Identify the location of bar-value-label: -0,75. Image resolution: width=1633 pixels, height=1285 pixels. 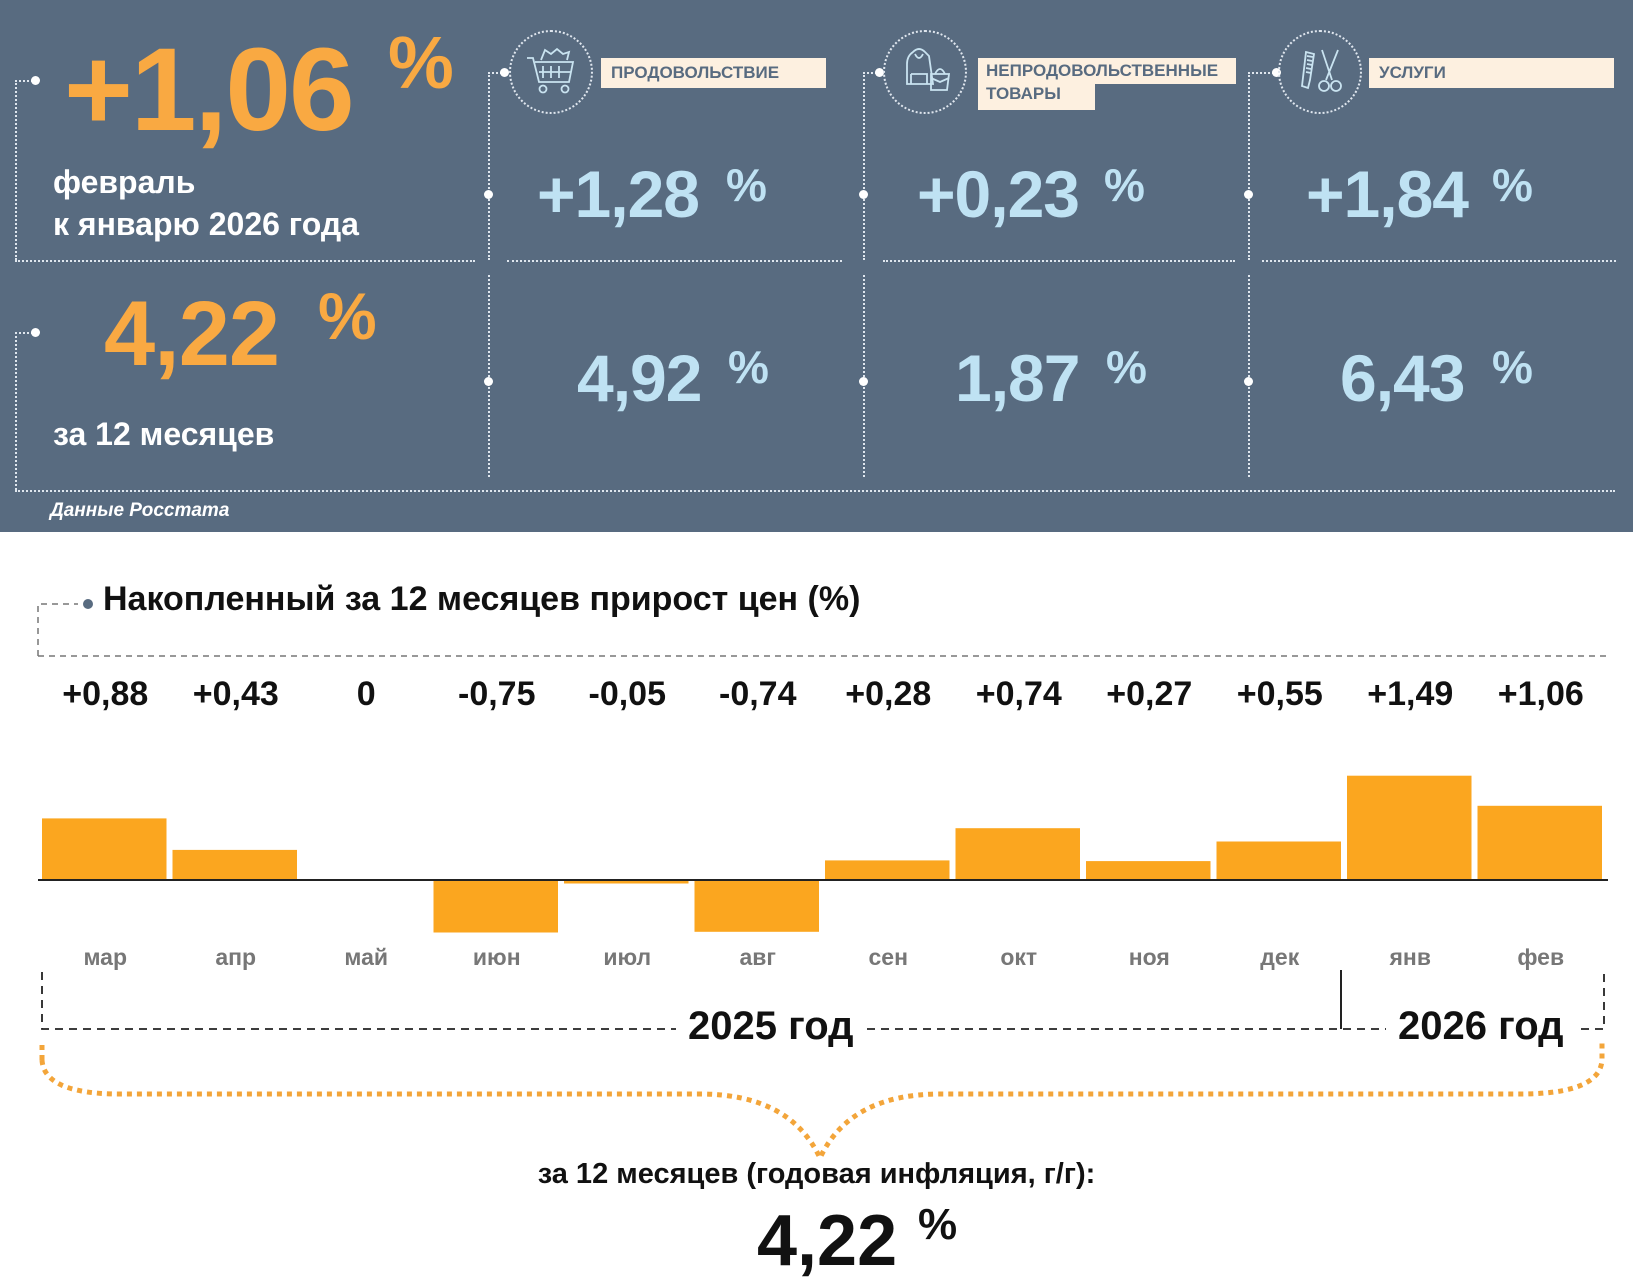
(497, 694).